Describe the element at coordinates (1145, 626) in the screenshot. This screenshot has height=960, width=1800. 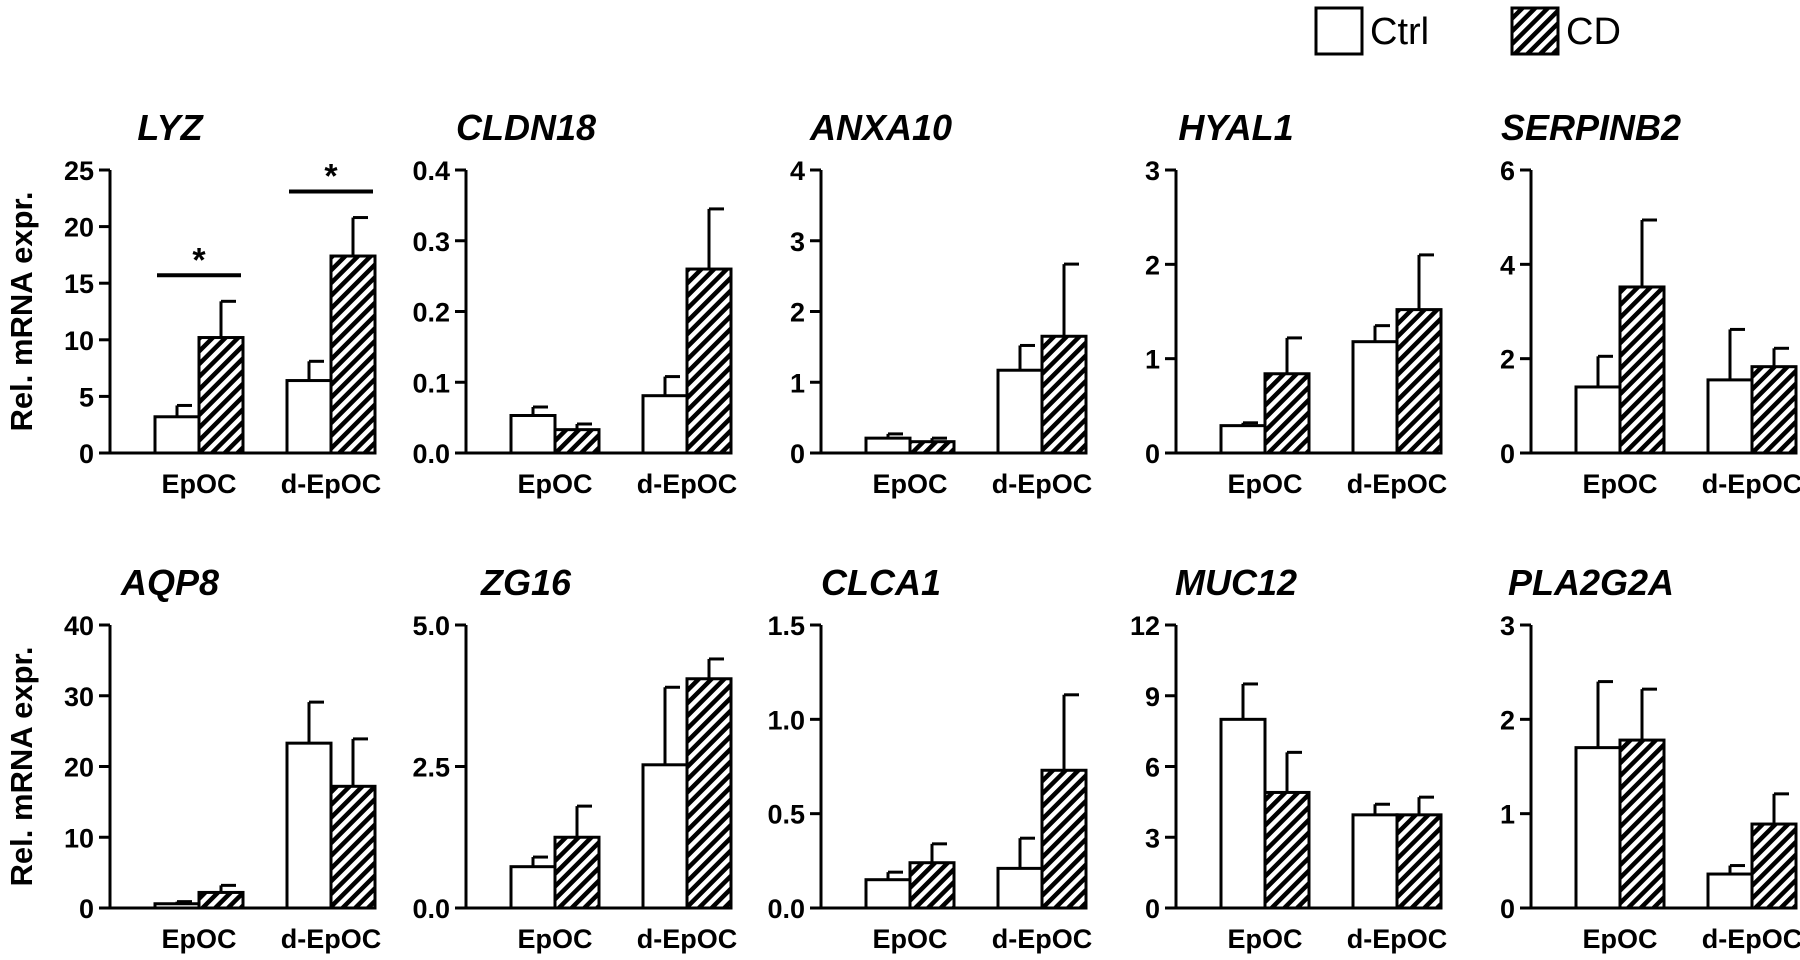
I see `y-tick-label: 12` at that location.